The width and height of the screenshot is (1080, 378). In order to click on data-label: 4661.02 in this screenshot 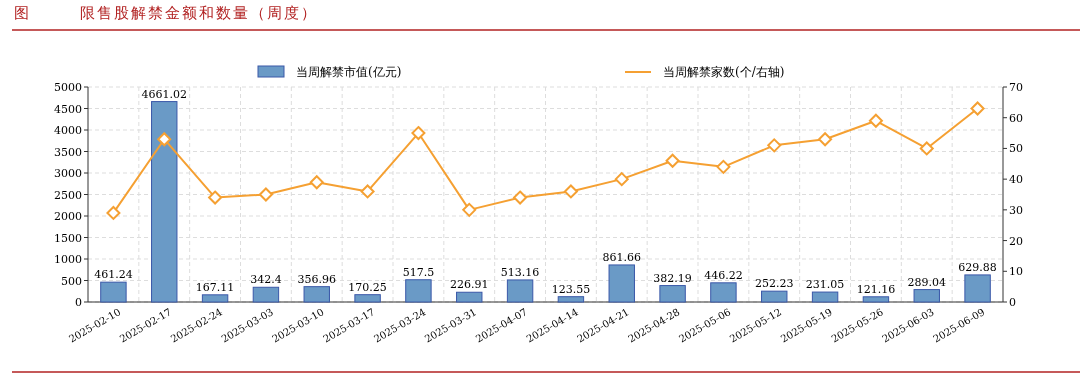, I will do `click(164, 94)`.